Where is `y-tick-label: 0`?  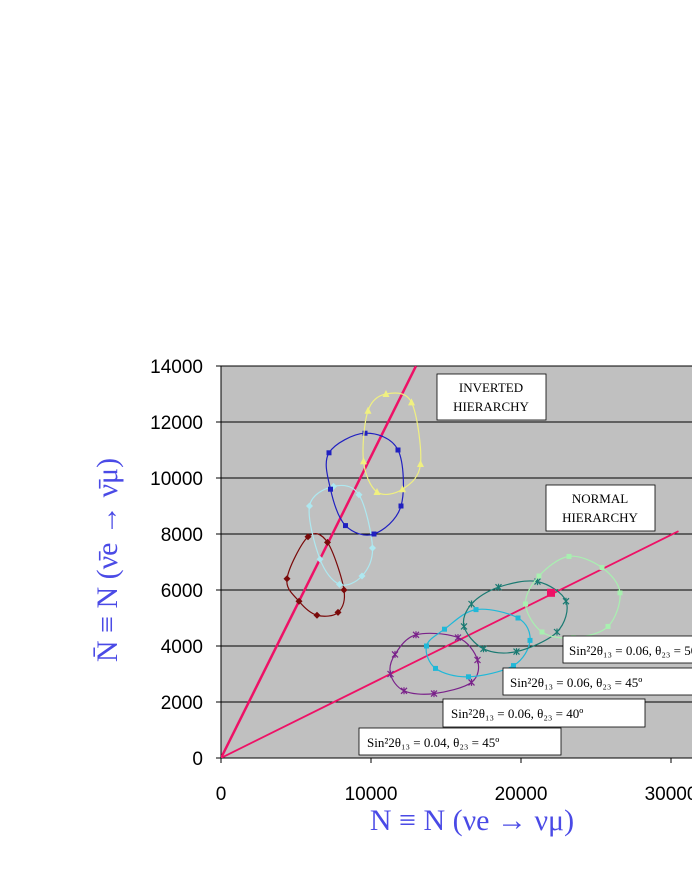
y-tick-label: 0 is located at coordinates (197, 759).